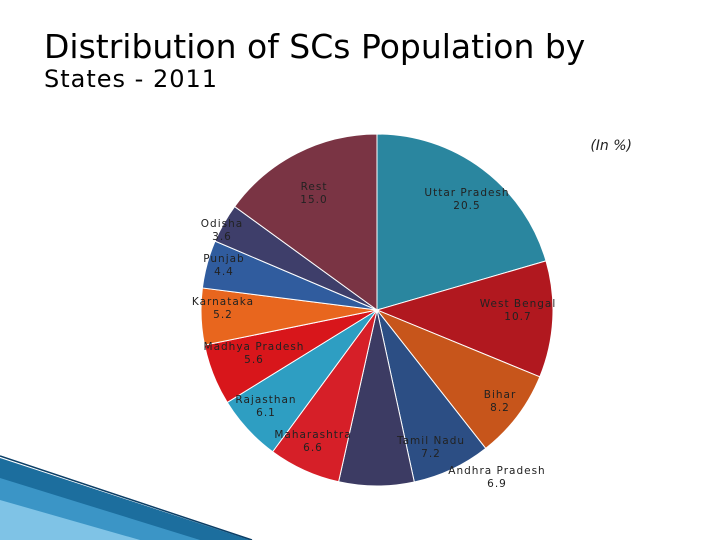 The height and width of the screenshot is (540, 720). What do you see at coordinates (305, 222) in the screenshot?
I see `pie-slice-rest` at bounding box center [305, 222].